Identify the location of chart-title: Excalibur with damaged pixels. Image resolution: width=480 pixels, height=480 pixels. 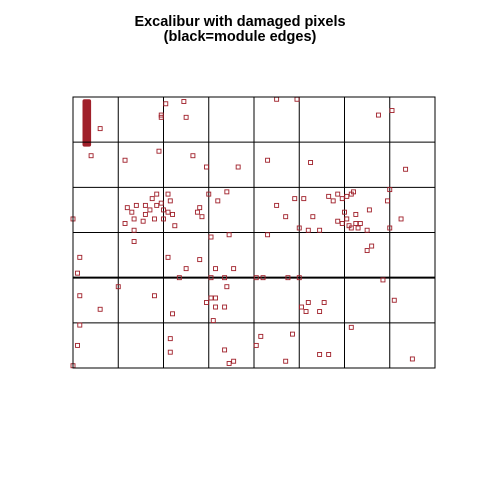
(240, 22).